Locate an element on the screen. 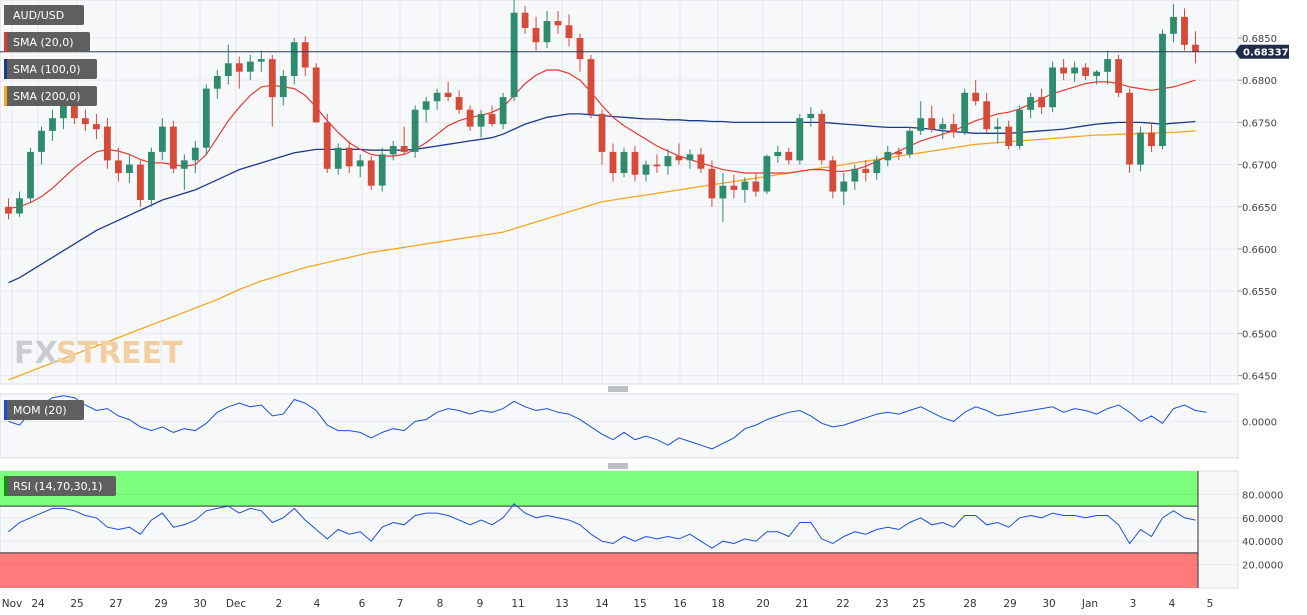 This screenshot has height=615, width=1307. x-date-label: 3 is located at coordinates (1133, 604).